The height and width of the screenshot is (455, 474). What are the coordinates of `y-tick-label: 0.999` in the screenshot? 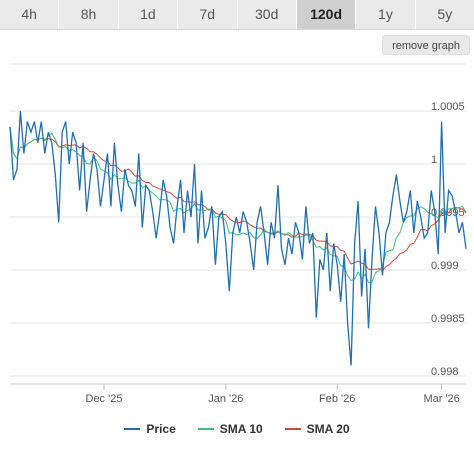 It's located at (445, 266).